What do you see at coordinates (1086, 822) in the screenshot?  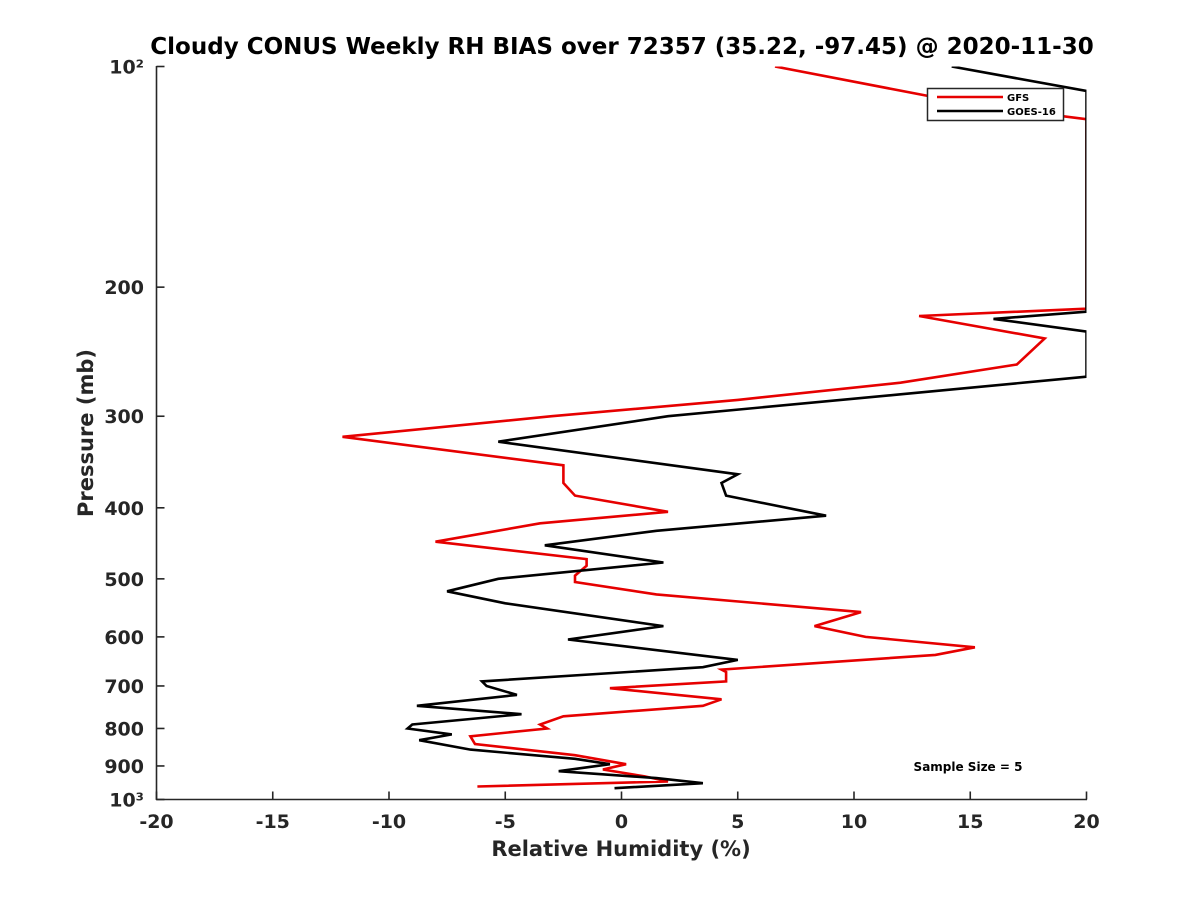 I see `x-tick-label: 20` at bounding box center [1086, 822].